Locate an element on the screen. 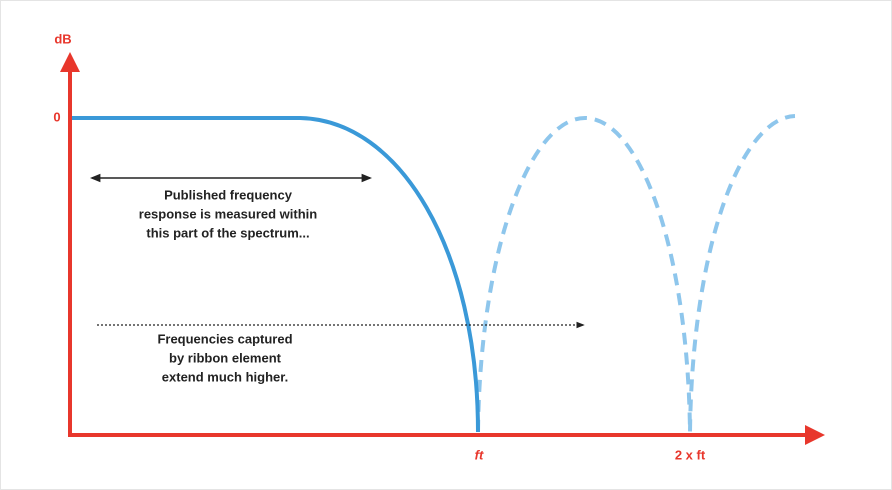  annotation-line: Published frequency is located at coordinates (228, 194).